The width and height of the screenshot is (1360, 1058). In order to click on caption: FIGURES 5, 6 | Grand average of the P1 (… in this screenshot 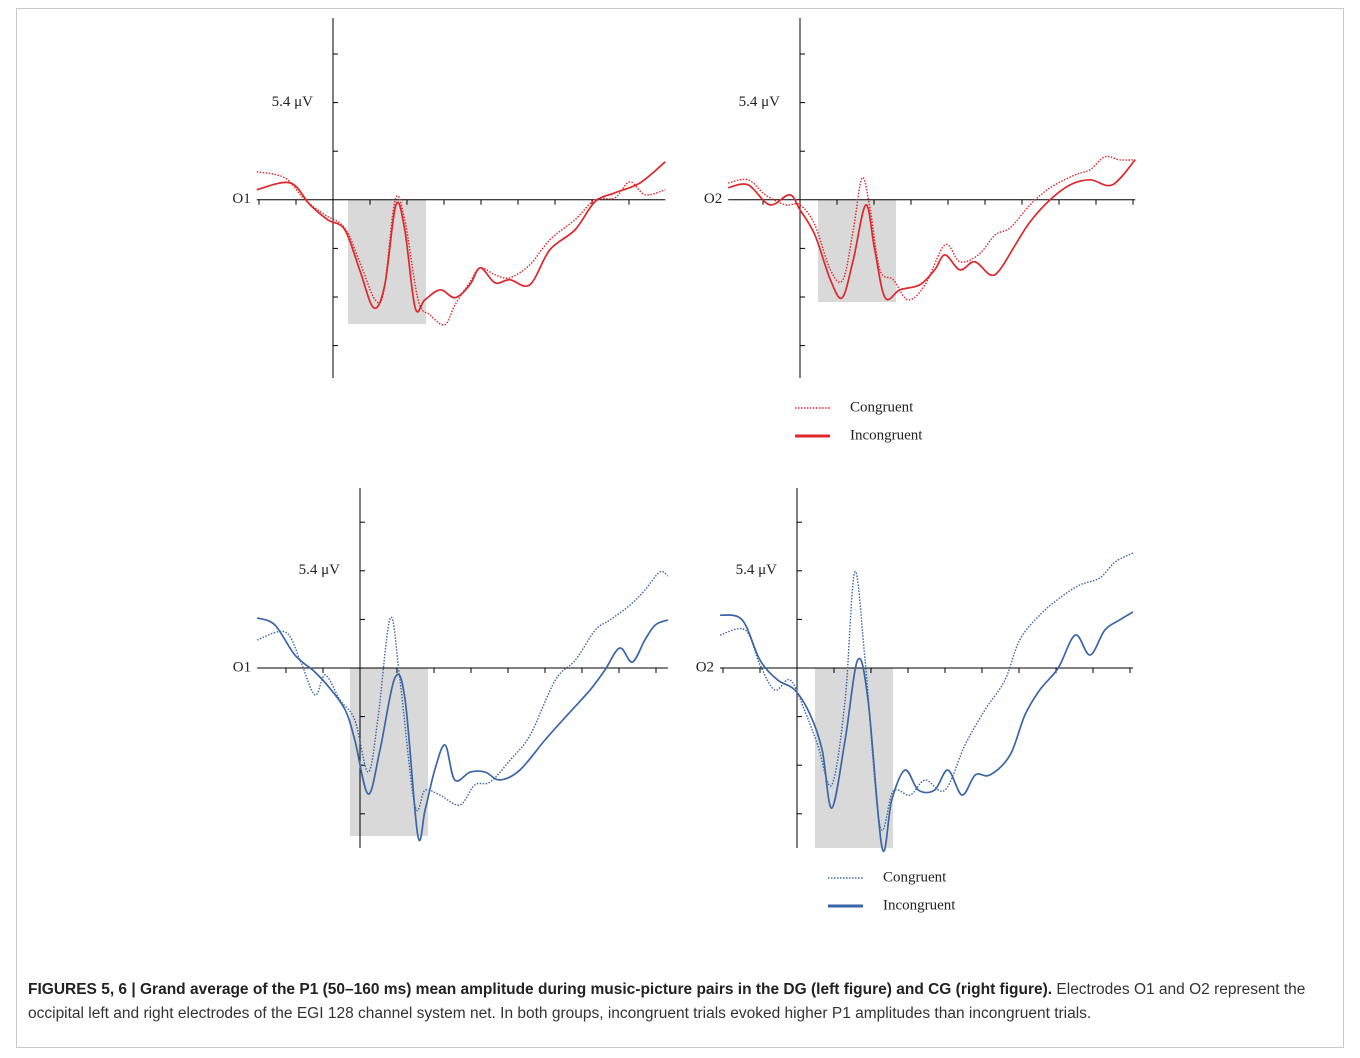, I will do `click(678, 1002)`.